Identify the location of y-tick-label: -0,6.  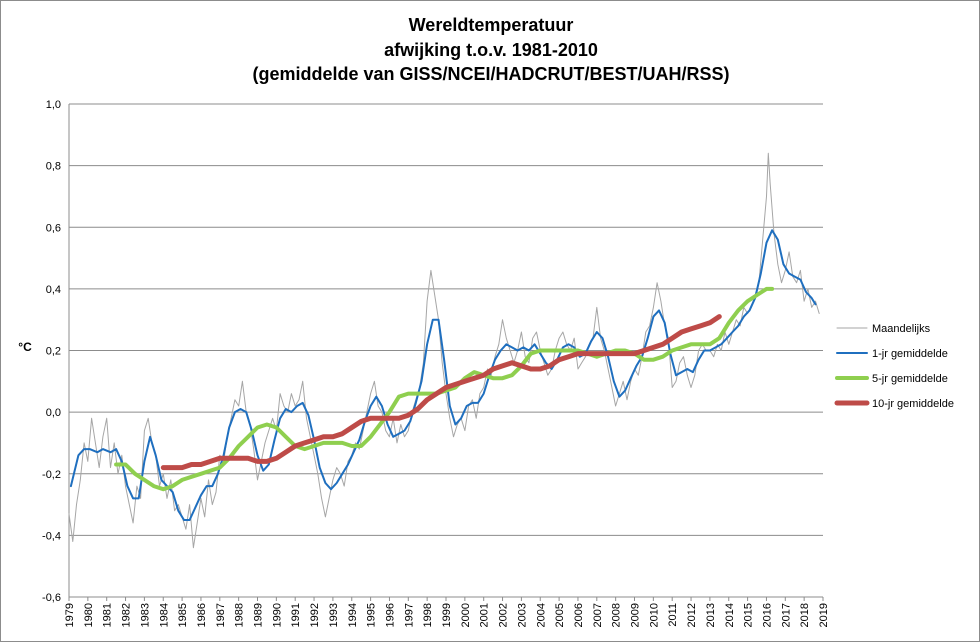
(51, 598).